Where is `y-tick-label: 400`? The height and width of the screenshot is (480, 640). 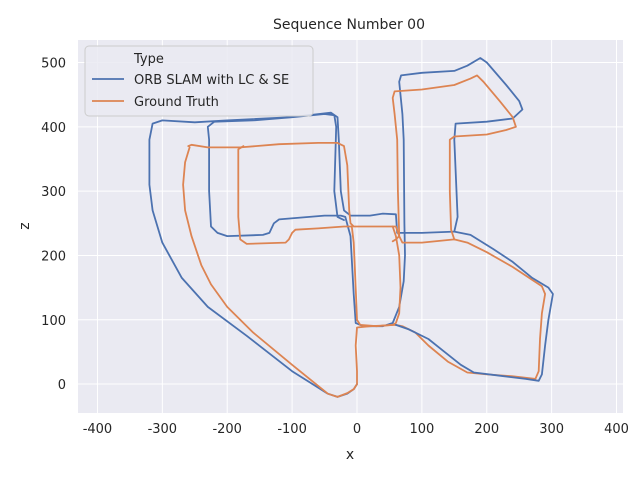
y-tick-label: 400 is located at coordinates (53, 128).